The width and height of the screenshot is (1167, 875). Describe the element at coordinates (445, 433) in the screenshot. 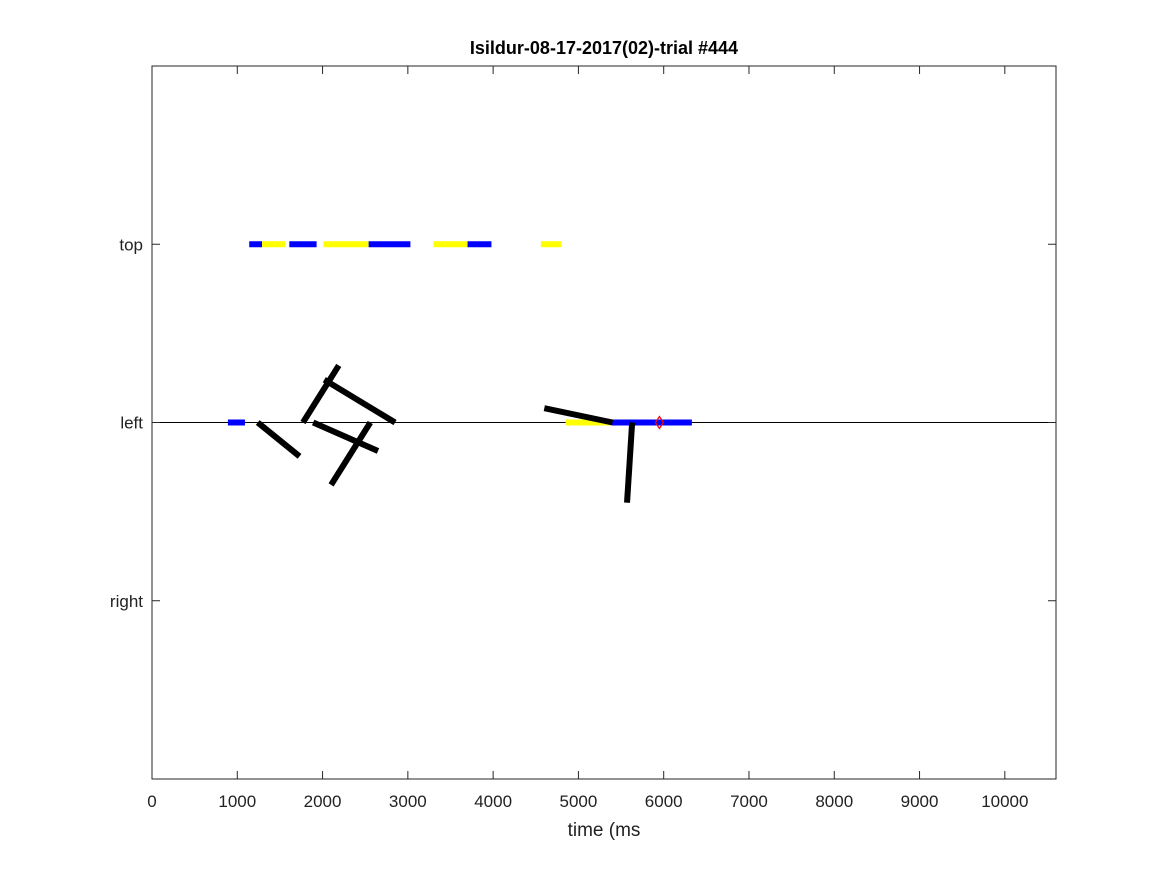

I see `black-strokes` at that location.